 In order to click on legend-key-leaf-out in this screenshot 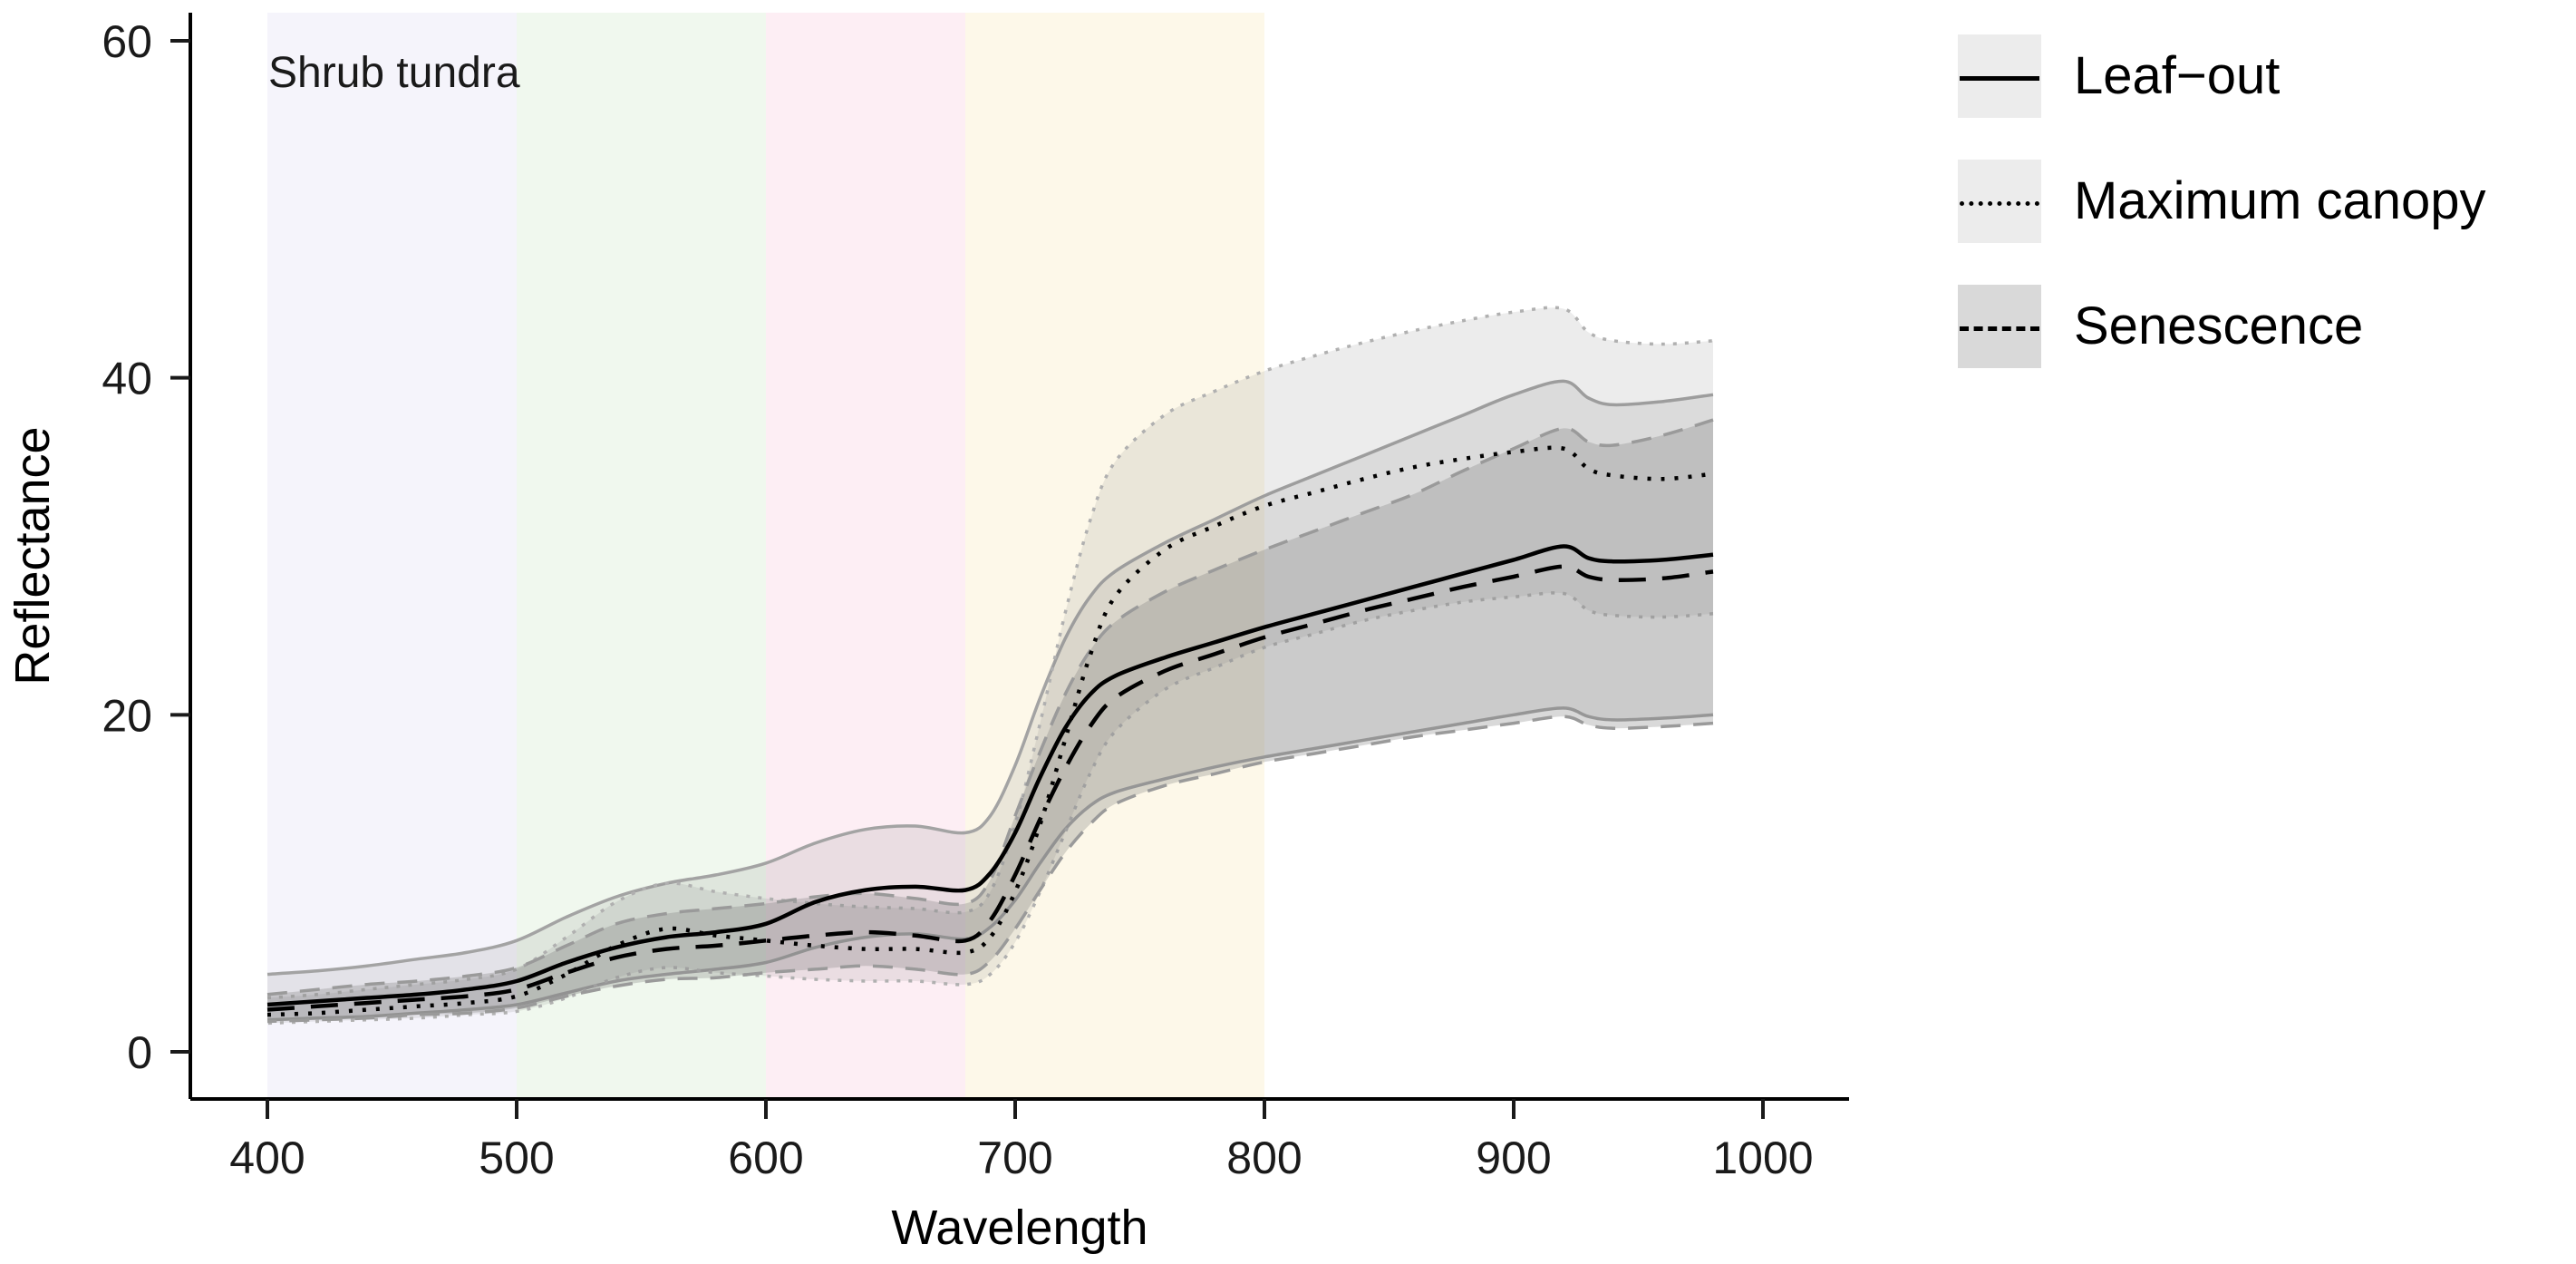, I will do `click(1999, 76)`.